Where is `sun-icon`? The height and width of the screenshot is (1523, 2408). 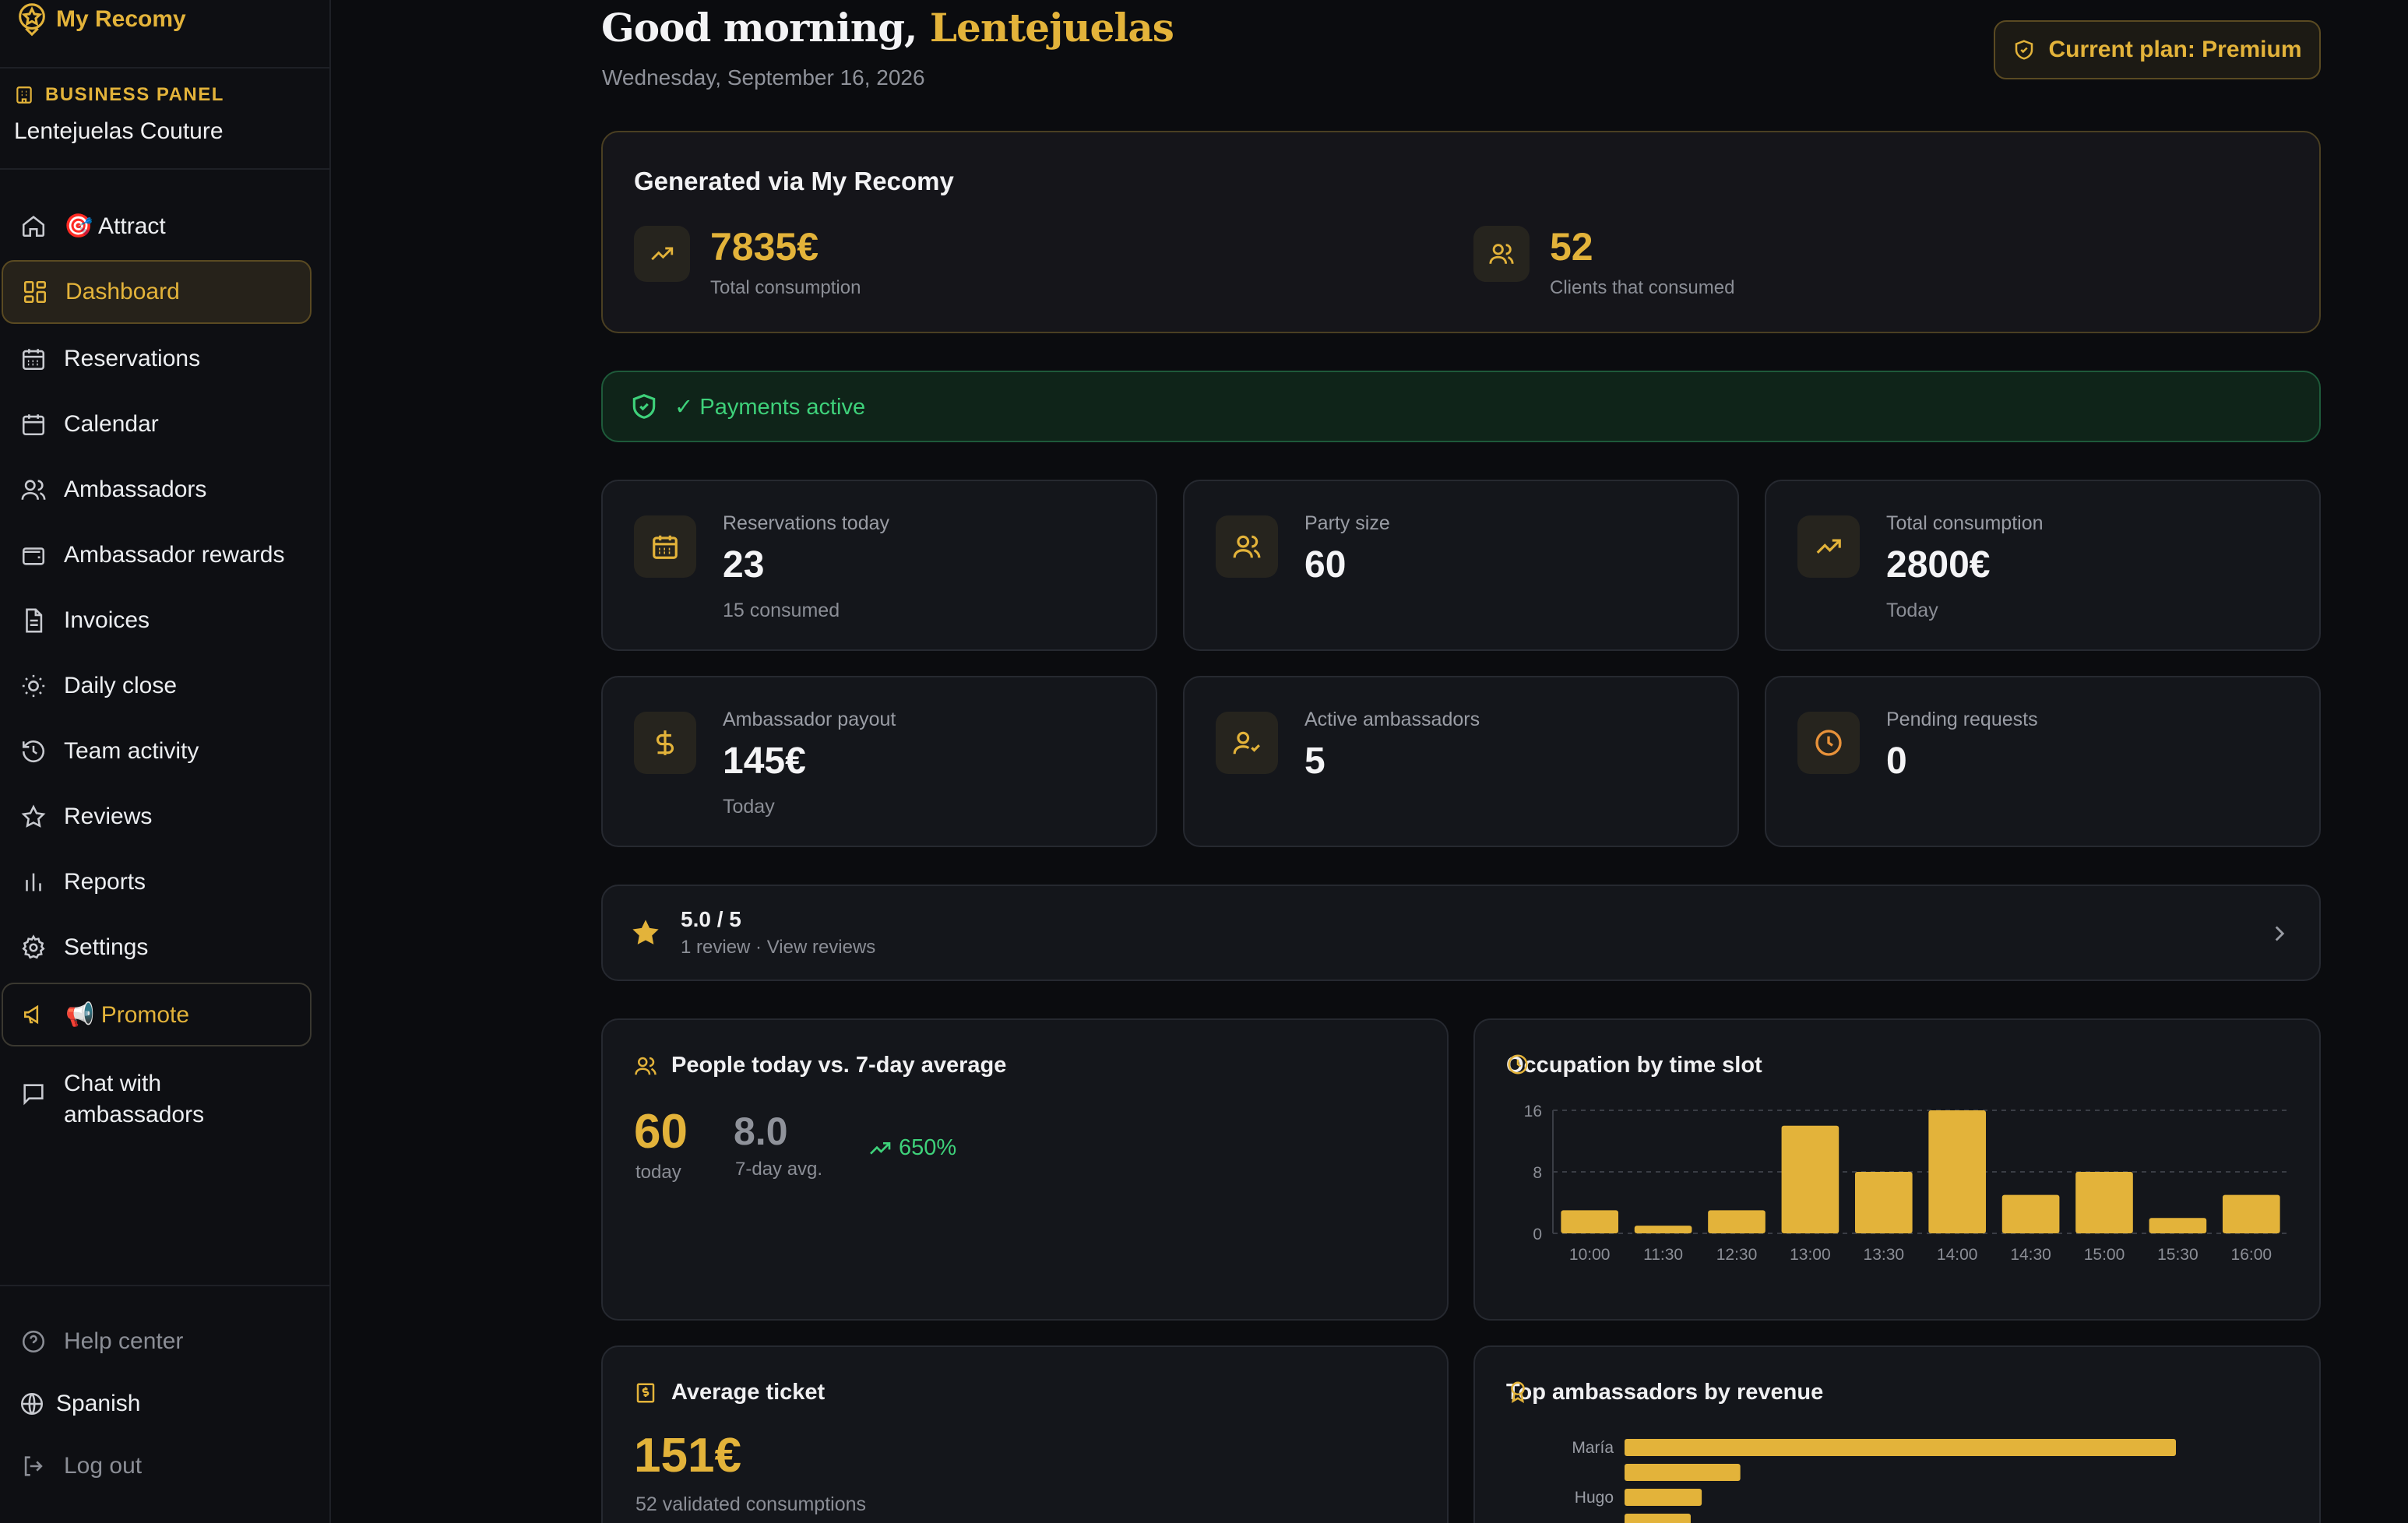
sun-icon is located at coordinates (34, 686).